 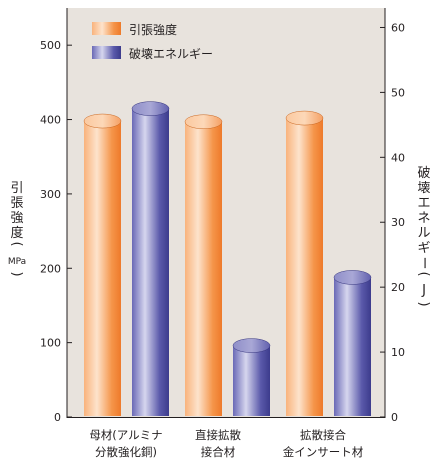 What do you see at coordinates (57, 417) in the screenshot?
I see `left-tick-label: 0` at bounding box center [57, 417].